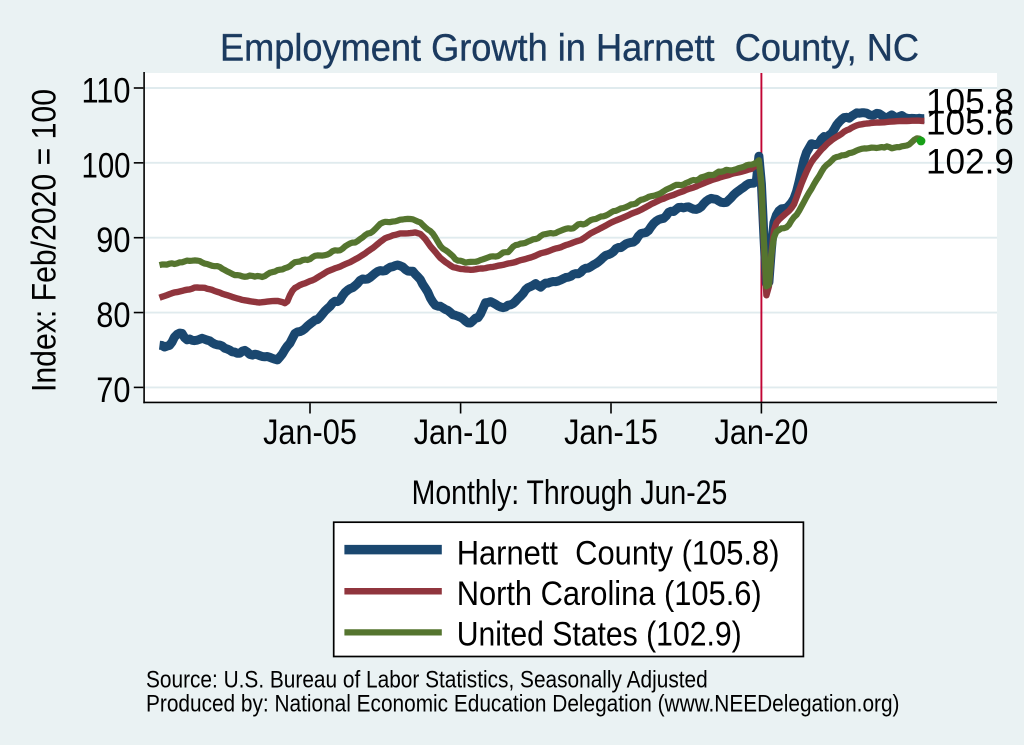 The image size is (1024, 745). Describe the element at coordinates (106, 90) in the screenshot. I see `svg-text: 110` at that location.